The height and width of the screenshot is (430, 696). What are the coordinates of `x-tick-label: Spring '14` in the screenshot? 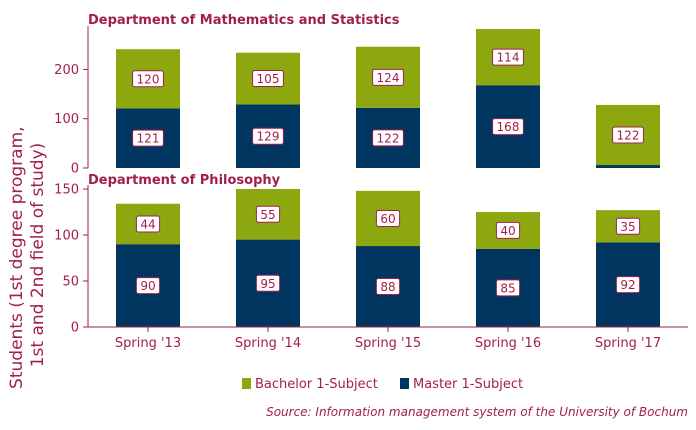 It's located at (268, 343).